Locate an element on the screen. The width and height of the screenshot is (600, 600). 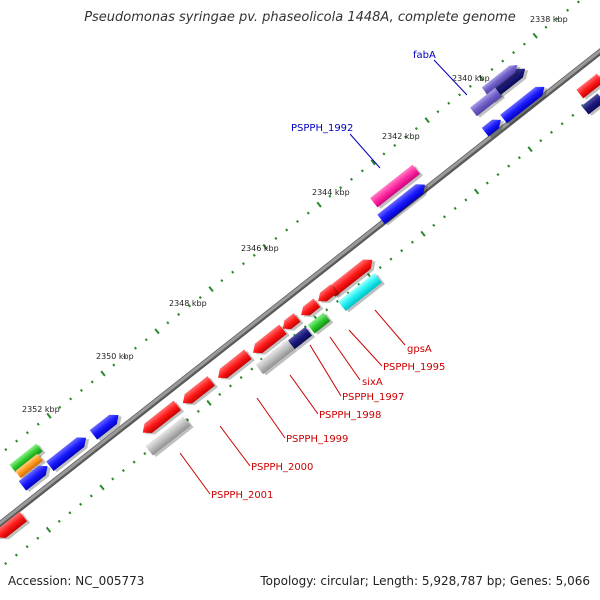
gene-label-PSPPH_1992: PSPPH_1992 is located at coordinates (322, 128).